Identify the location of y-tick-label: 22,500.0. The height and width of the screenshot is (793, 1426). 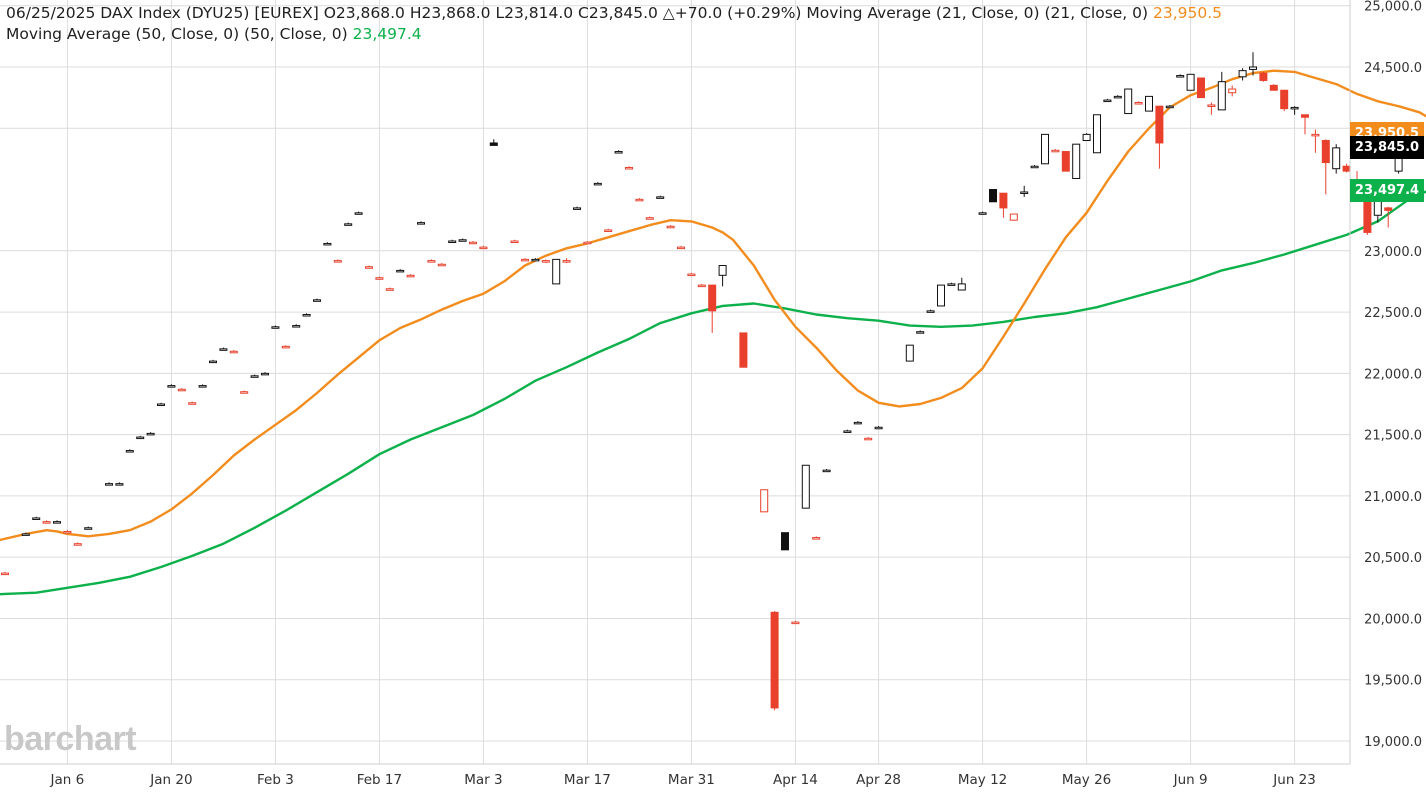
(1393, 313).